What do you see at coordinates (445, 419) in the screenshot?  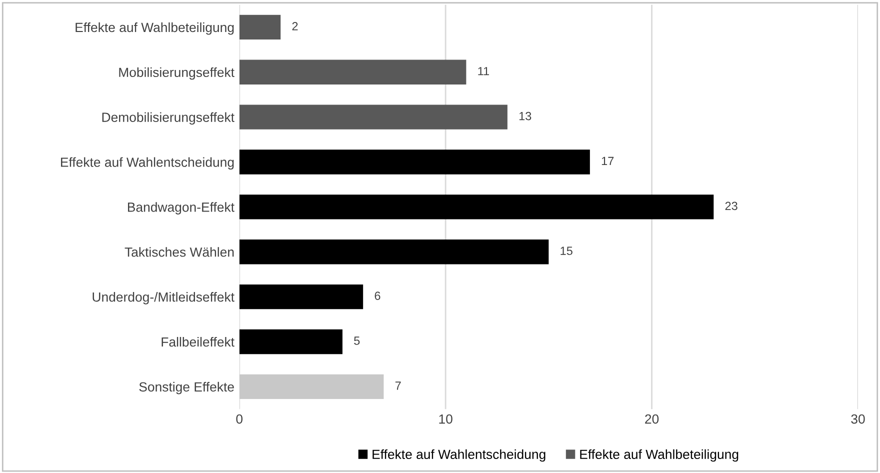 I see `x-tick-label: 10` at bounding box center [445, 419].